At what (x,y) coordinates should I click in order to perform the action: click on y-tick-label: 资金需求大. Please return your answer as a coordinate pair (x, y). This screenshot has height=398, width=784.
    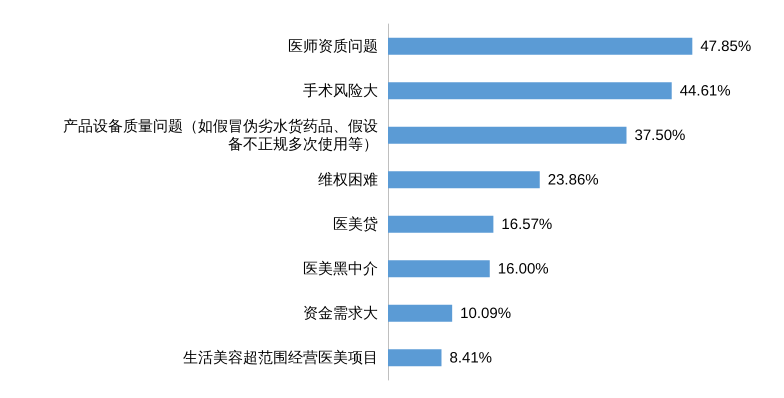
    Looking at the image, I should click on (340, 313).